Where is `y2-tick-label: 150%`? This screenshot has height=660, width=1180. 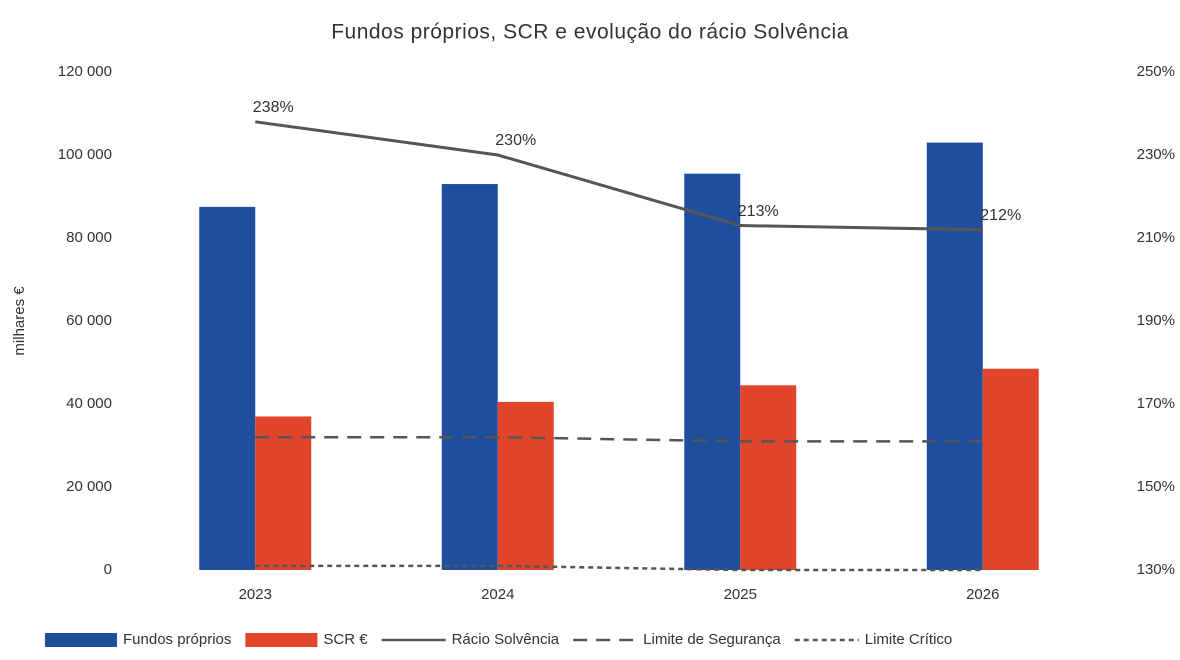 y2-tick-label: 150% is located at coordinates (1156, 486).